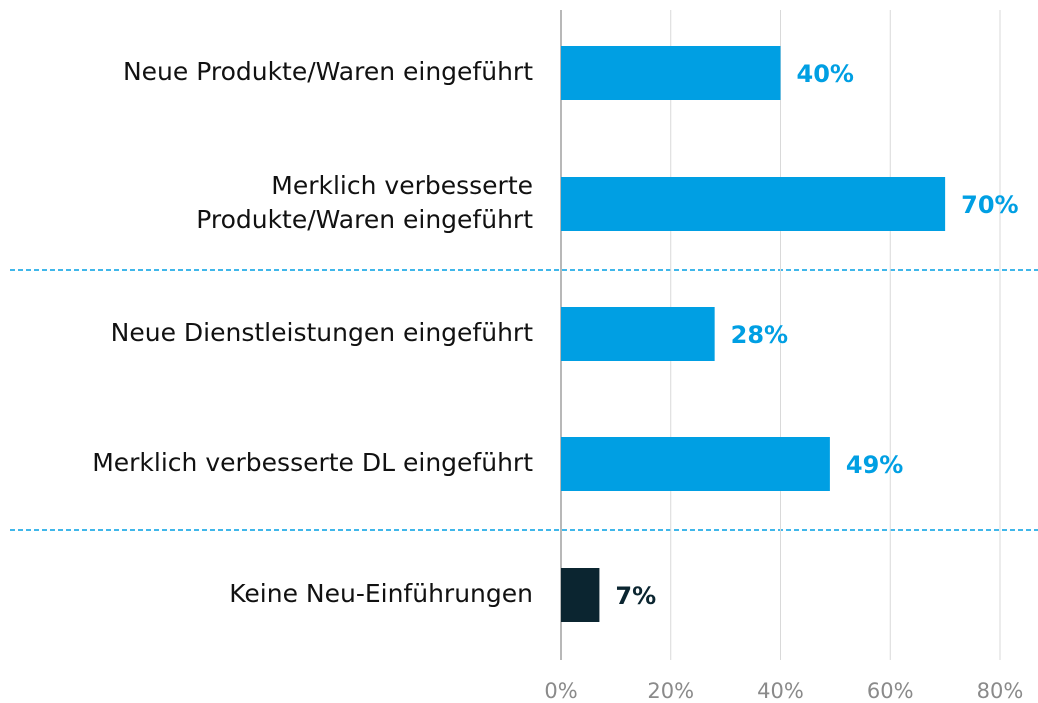 This screenshot has height=703, width=1038. Describe the element at coordinates (890, 691) in the screenshot. I see `x-tick-label: 60%` at that location.